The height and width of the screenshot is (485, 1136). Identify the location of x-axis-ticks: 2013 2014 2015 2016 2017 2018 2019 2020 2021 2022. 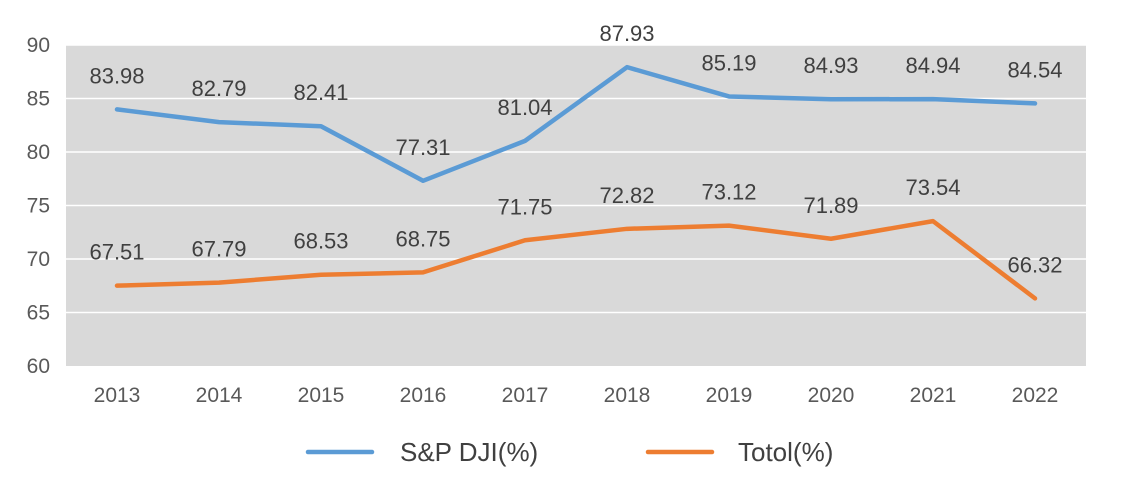
(576, 395).